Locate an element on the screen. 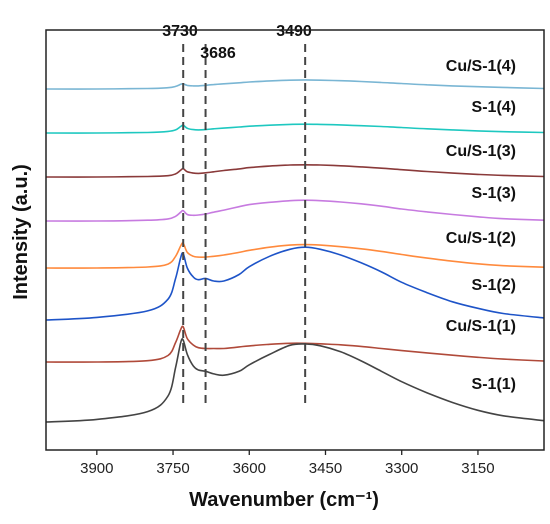 This screenshot has width=550, height=524. x-tick-label: 3900 is located at coordinates (96, 468).